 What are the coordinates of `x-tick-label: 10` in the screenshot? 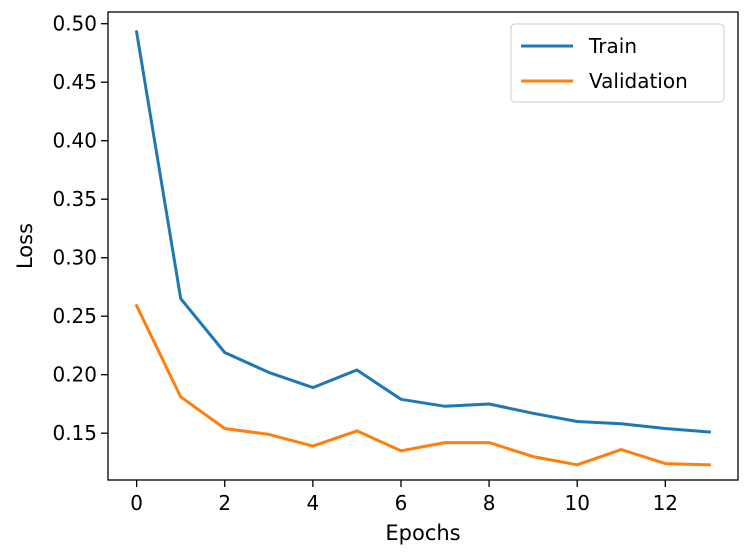 It's located at (576, 503).